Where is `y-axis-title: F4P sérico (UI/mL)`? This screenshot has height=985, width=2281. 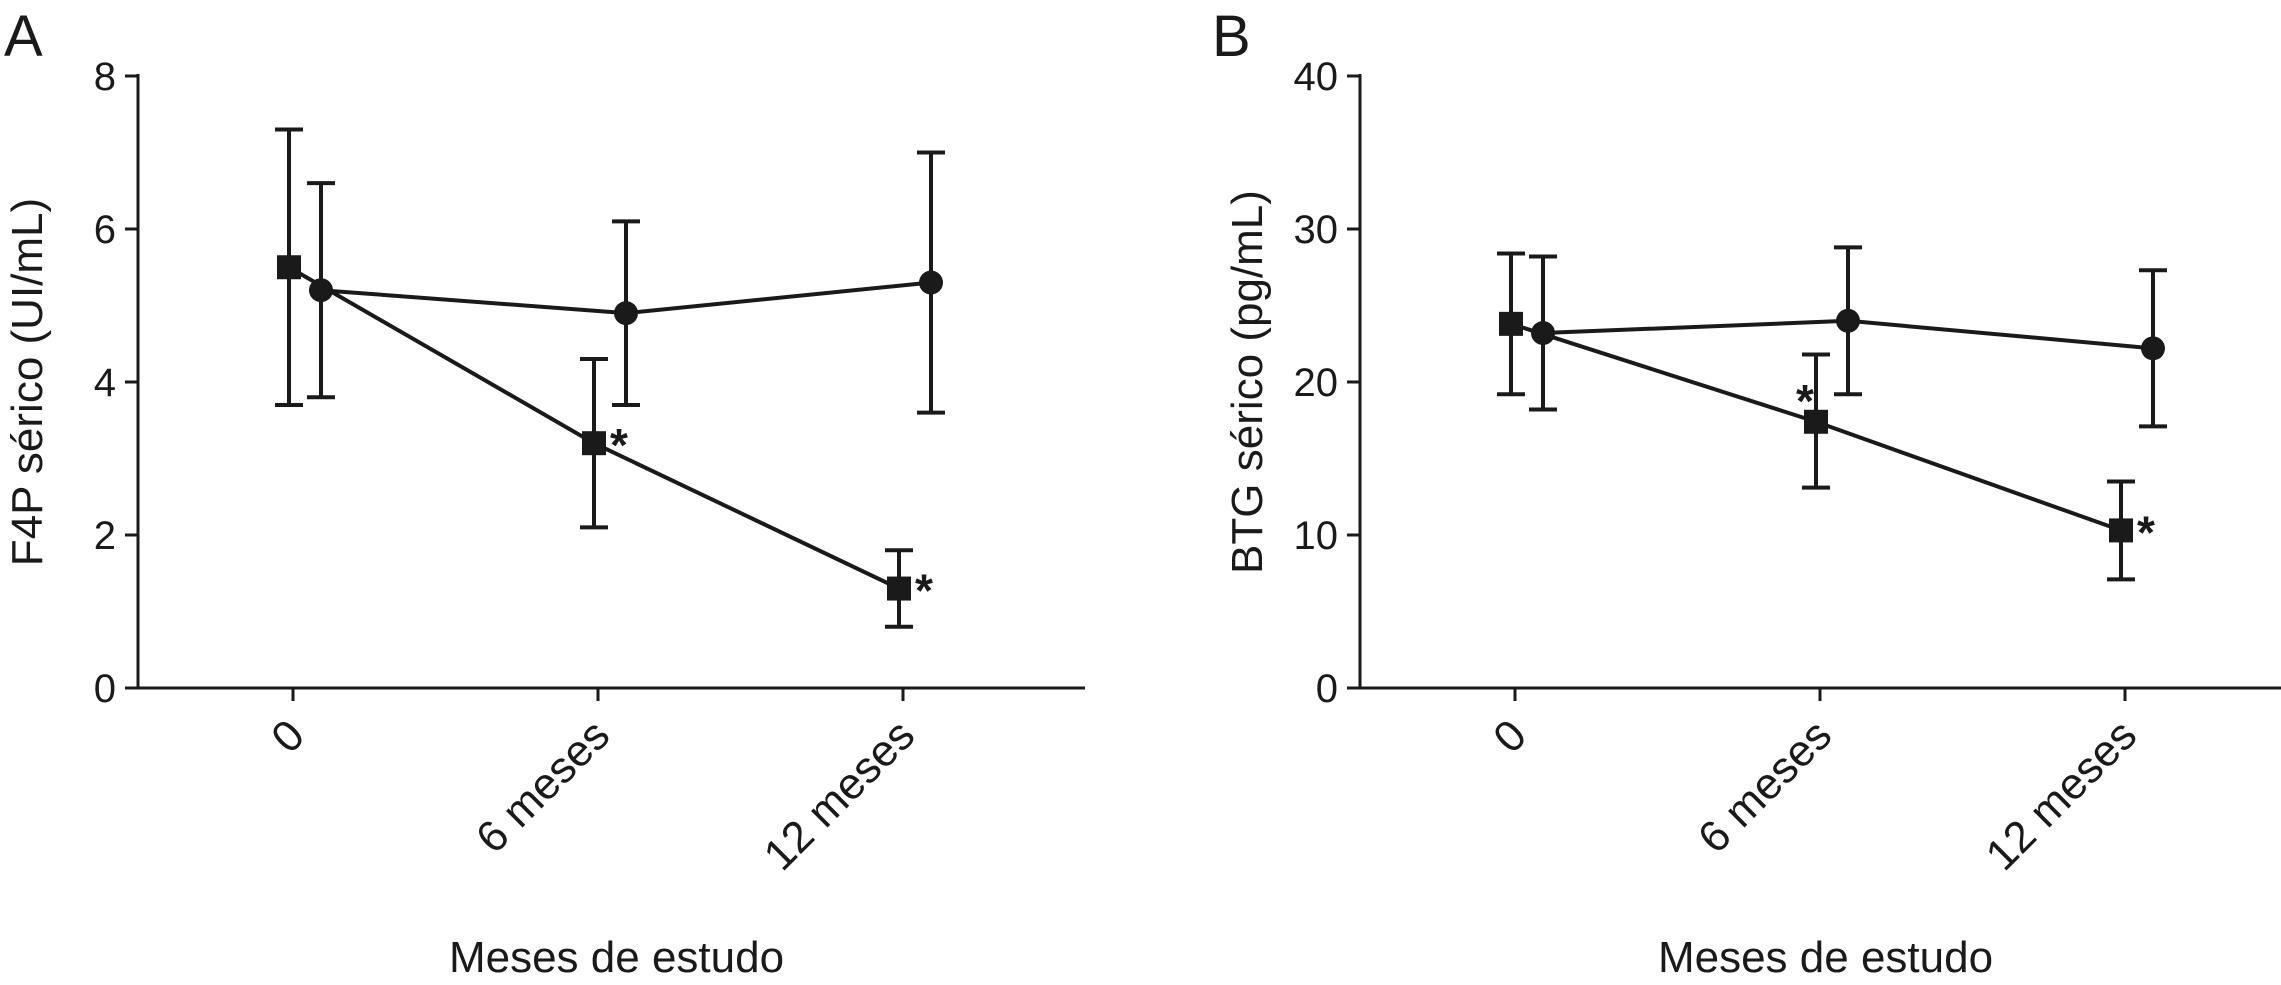 y-axis-title: F4P sérico (UI/mL) is located at coordinates (27, 382).